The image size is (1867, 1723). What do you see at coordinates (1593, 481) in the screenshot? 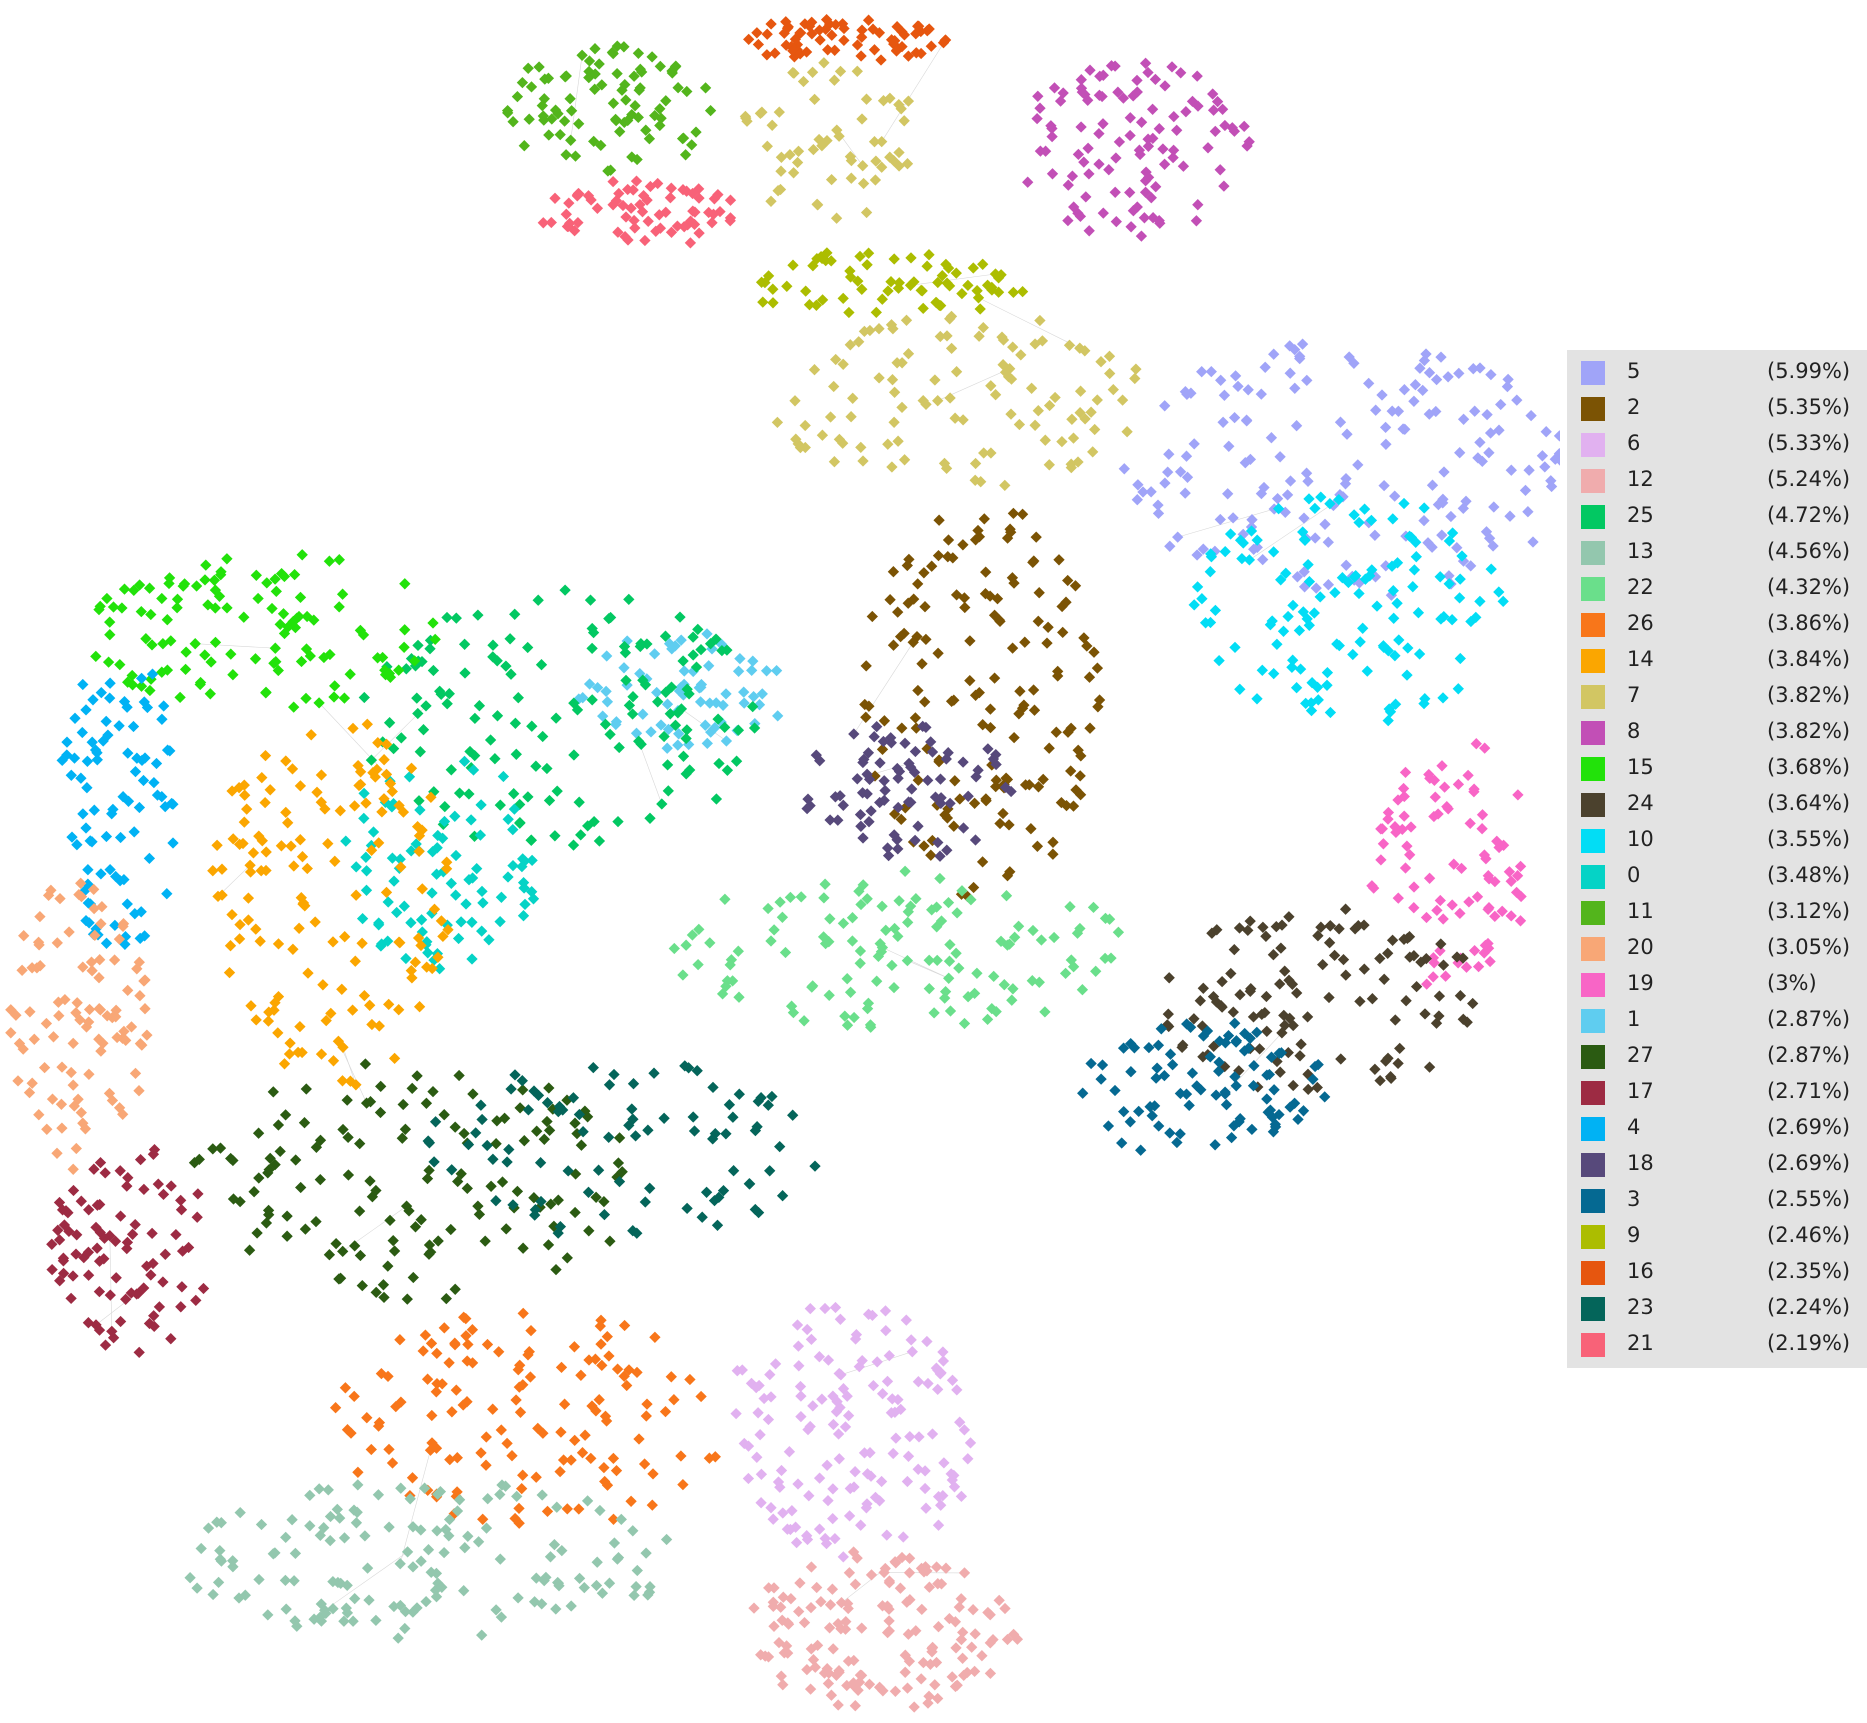
I see `legend-swatch` at bounding box center [1593, 481].